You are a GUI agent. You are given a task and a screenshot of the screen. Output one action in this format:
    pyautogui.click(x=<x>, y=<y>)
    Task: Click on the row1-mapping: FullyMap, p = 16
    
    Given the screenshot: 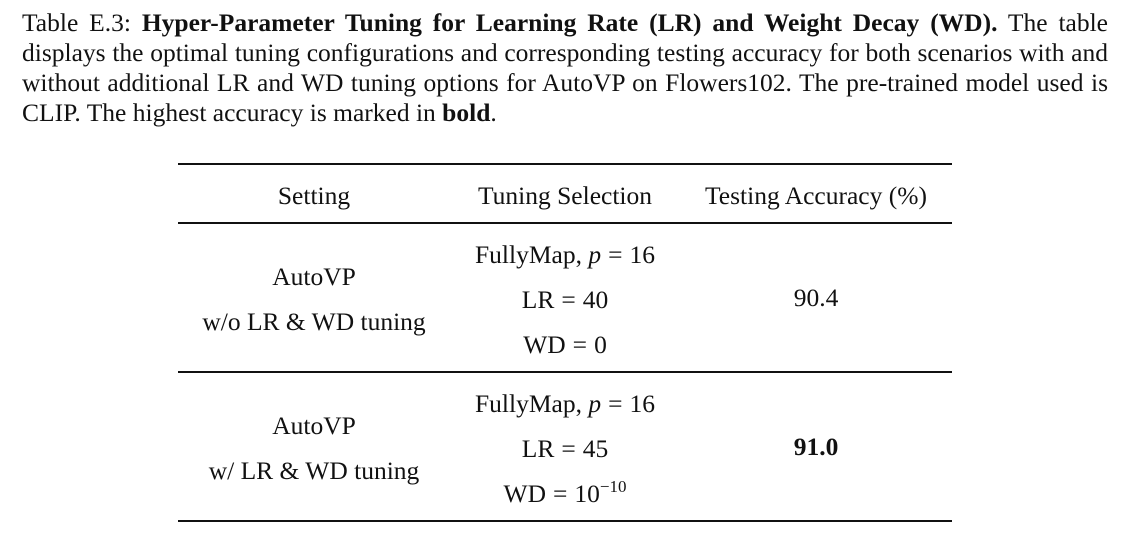 What is the action you would take?
    pyautogui.click(x=565, y=254)
    